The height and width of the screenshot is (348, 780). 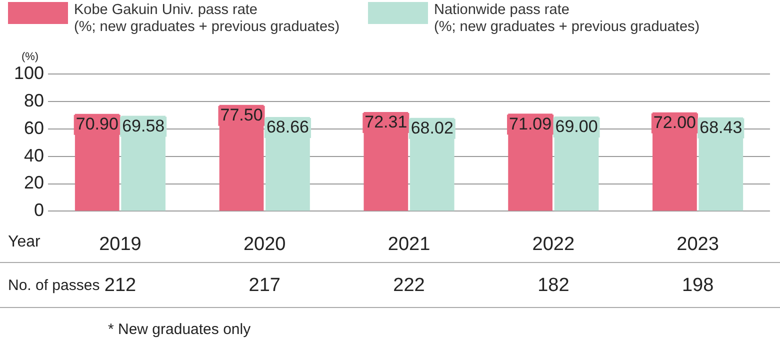 What do you see at coordinates (54, 285) in the screenshot?
I see `text: No. of passes` at bounding box center [54, 285].